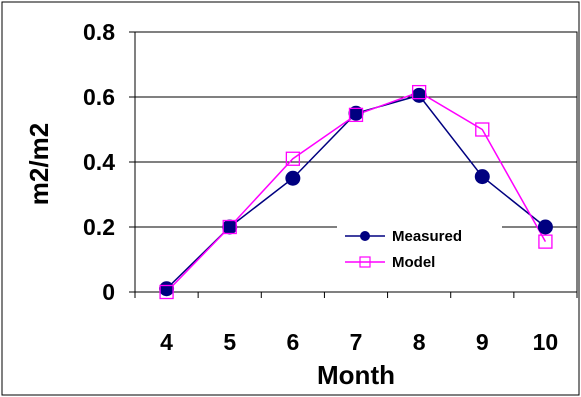 Image resolution: width=581 pixels, height=397 pixels. Describe the element at coordinates (99, 97) in the screenshot. I see `y-tick-label: 0.6` at that location.